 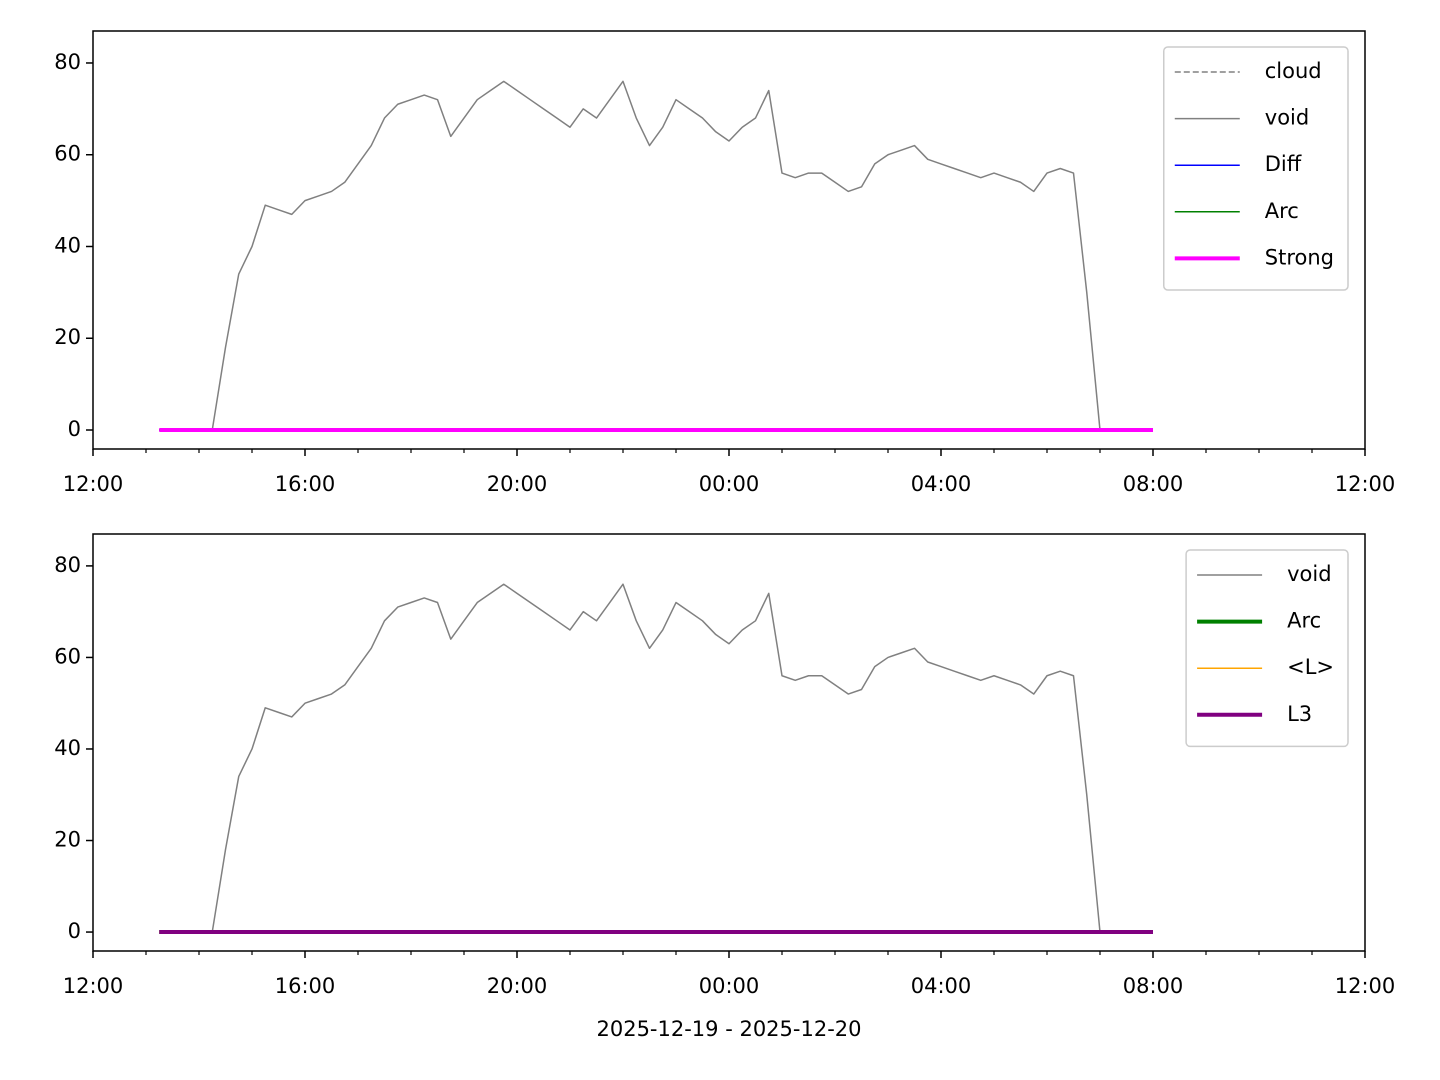 I want to click on legend: void Arc <L> L3, so click(x=1267, y=648).